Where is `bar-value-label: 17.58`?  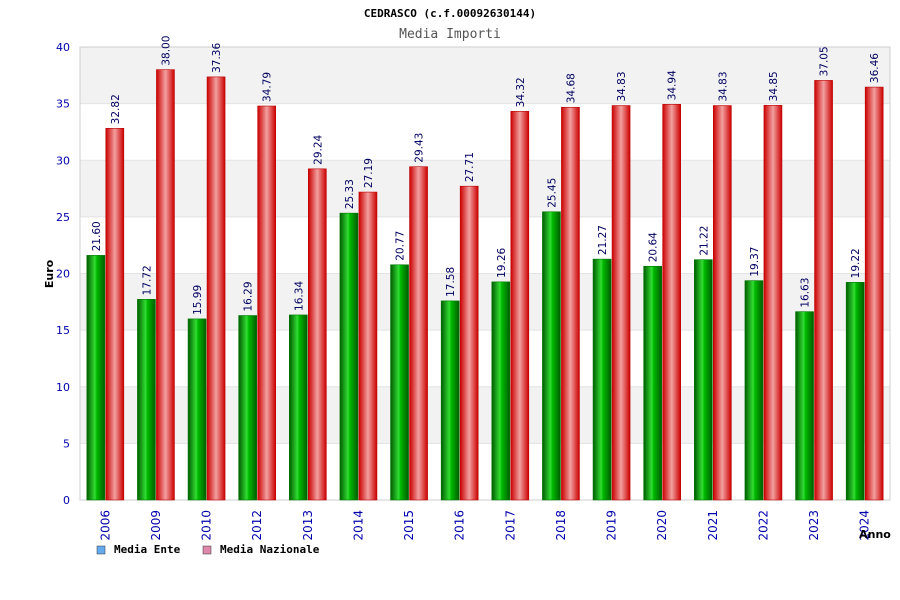
bar-value-label: 17.58 is located at coordinates (451, 282).